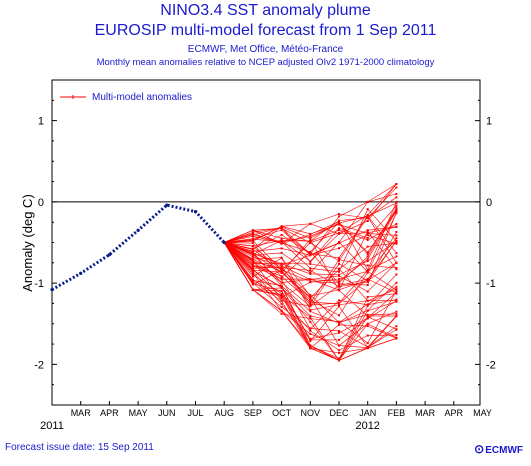  What do you see at coordinates (282, 413) in the screenshot?
I see `x-tick-label: OCT` at bounding box center [282, 413].